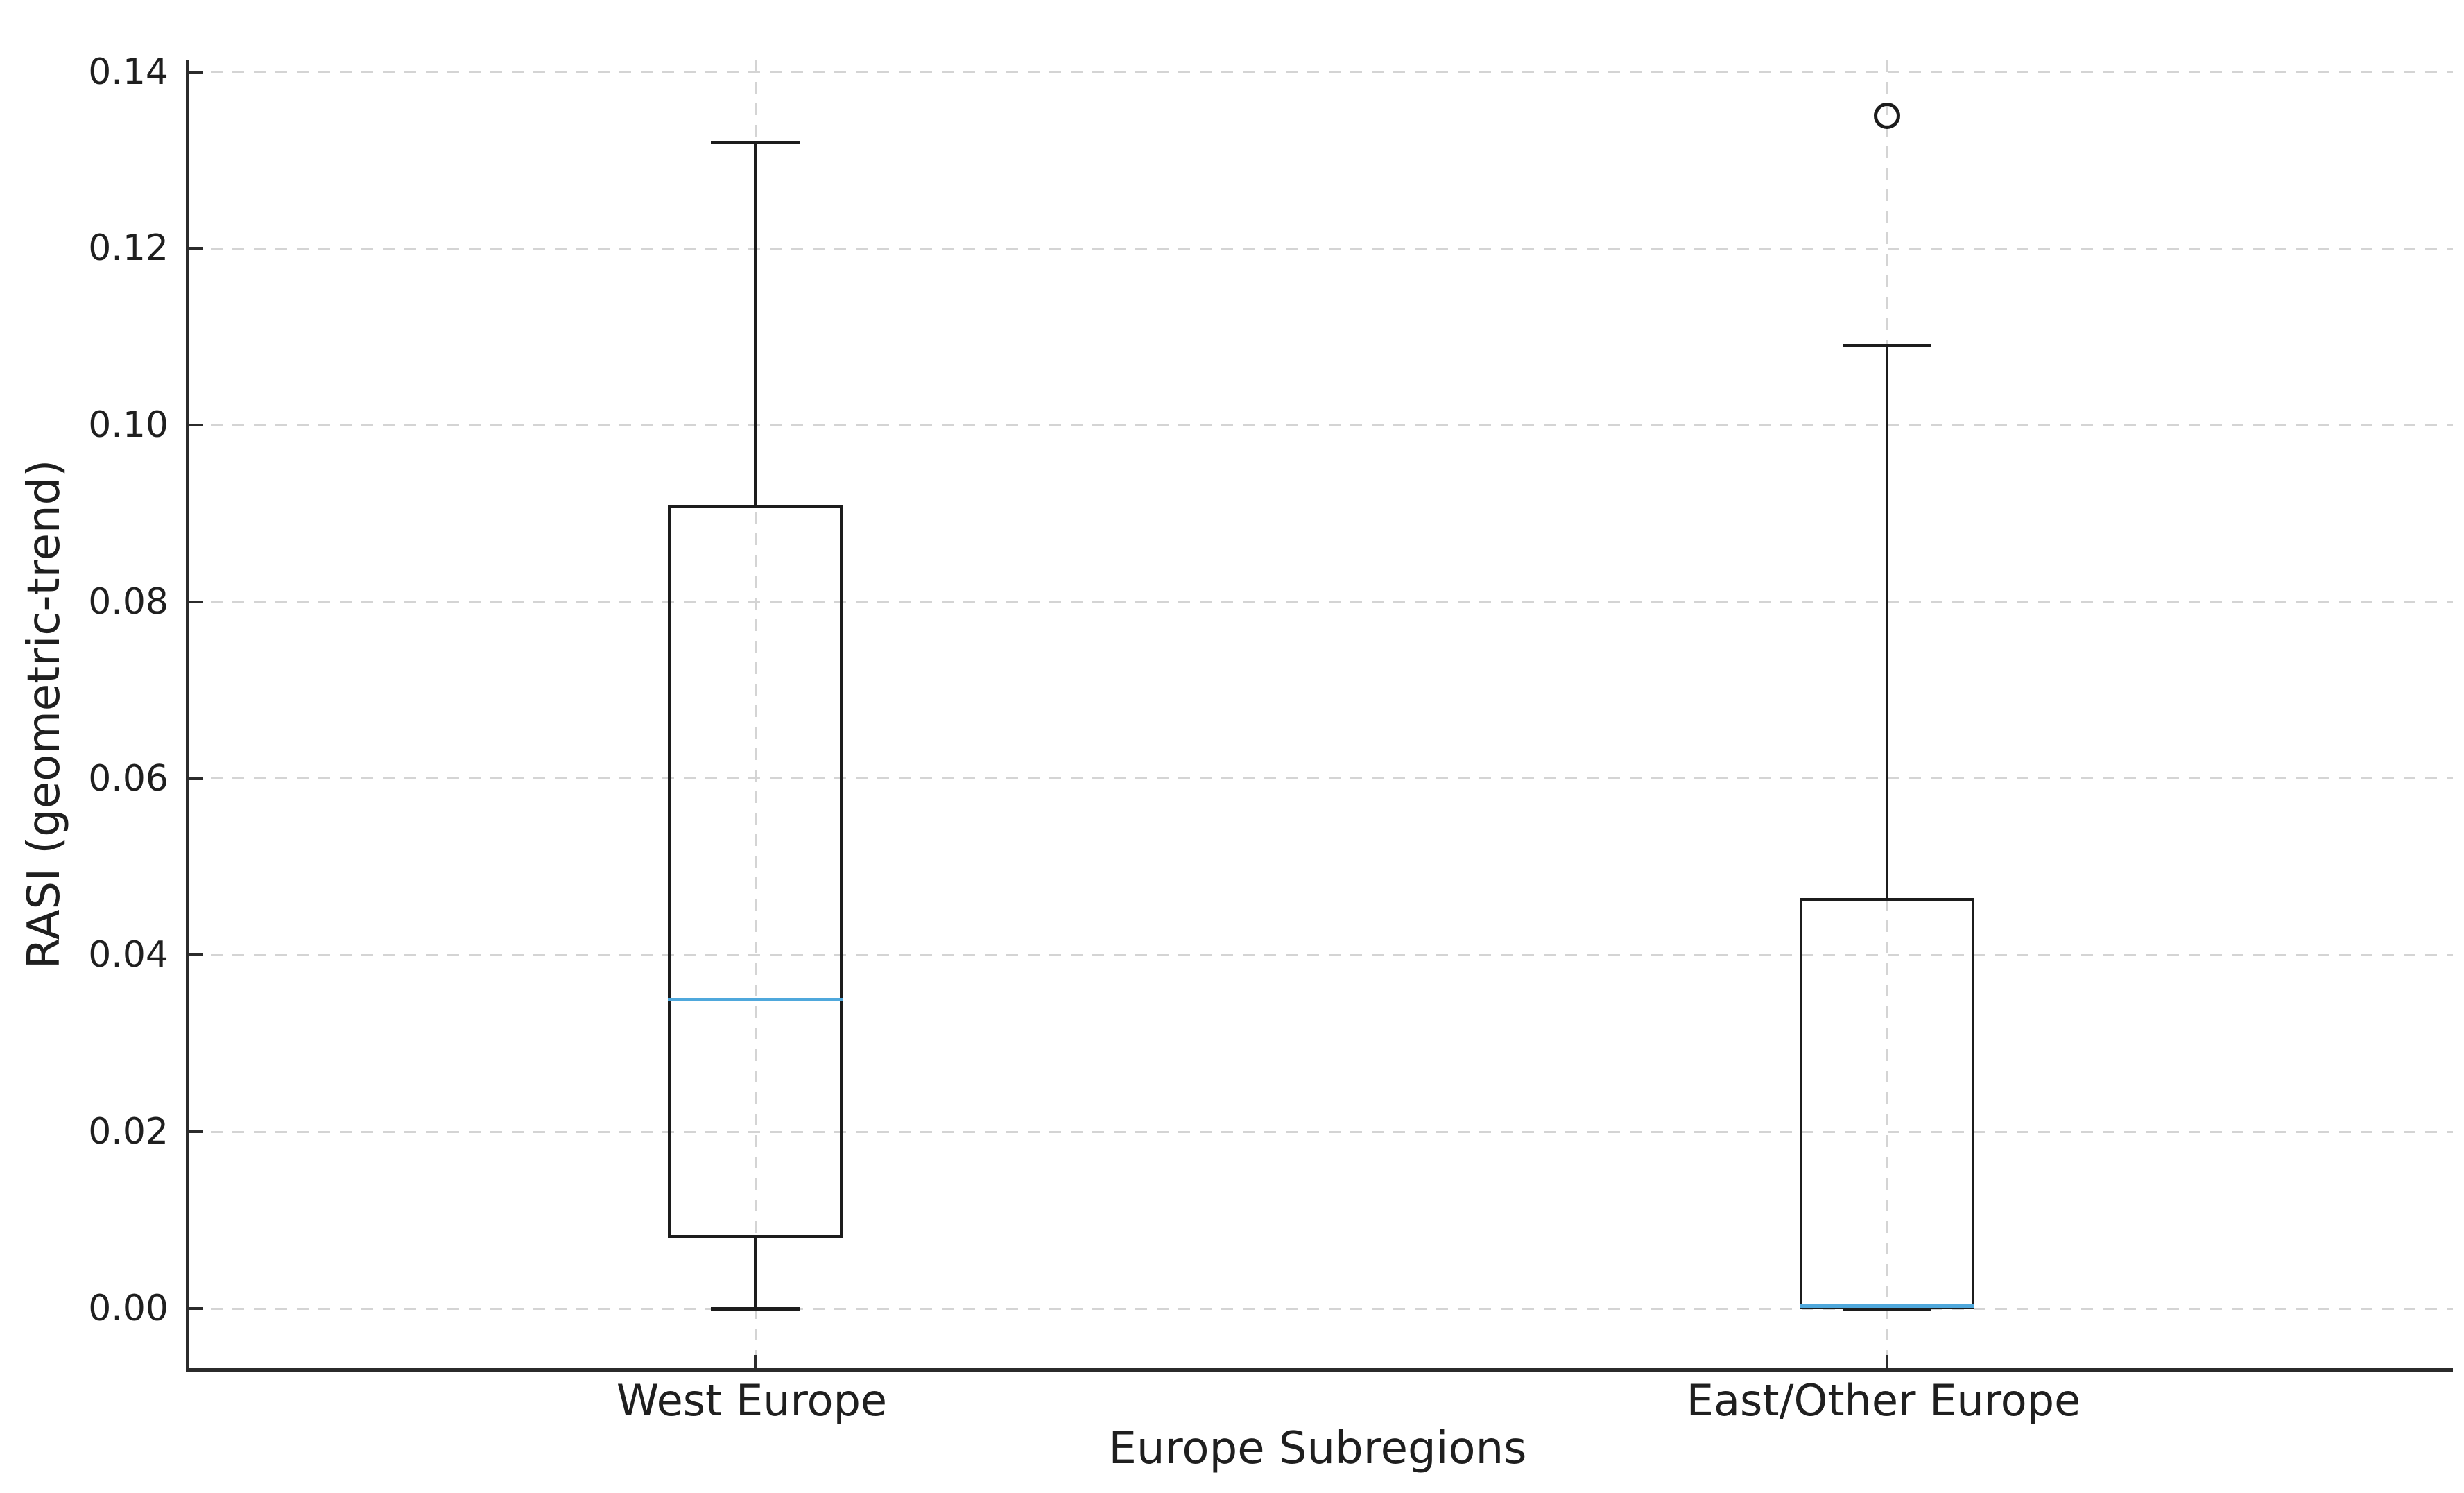  I want to click on y-tick-label: 0.06, so click(128, 778).